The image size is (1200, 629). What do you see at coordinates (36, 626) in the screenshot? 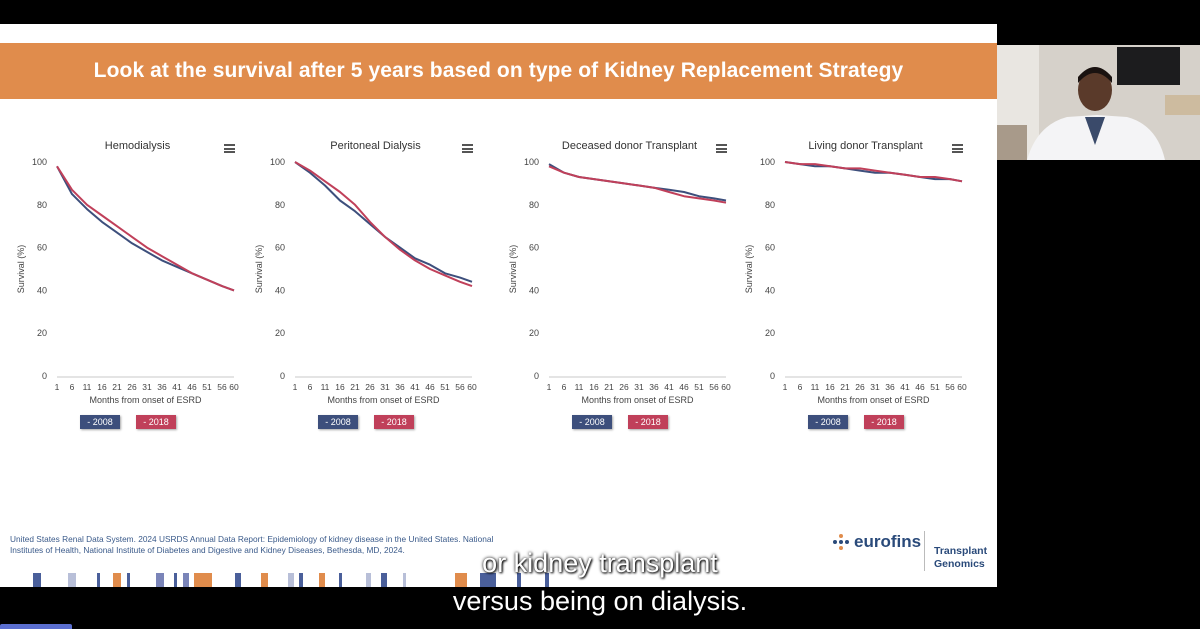
I see `taskbar-tab` at bounding box center [36, 626].